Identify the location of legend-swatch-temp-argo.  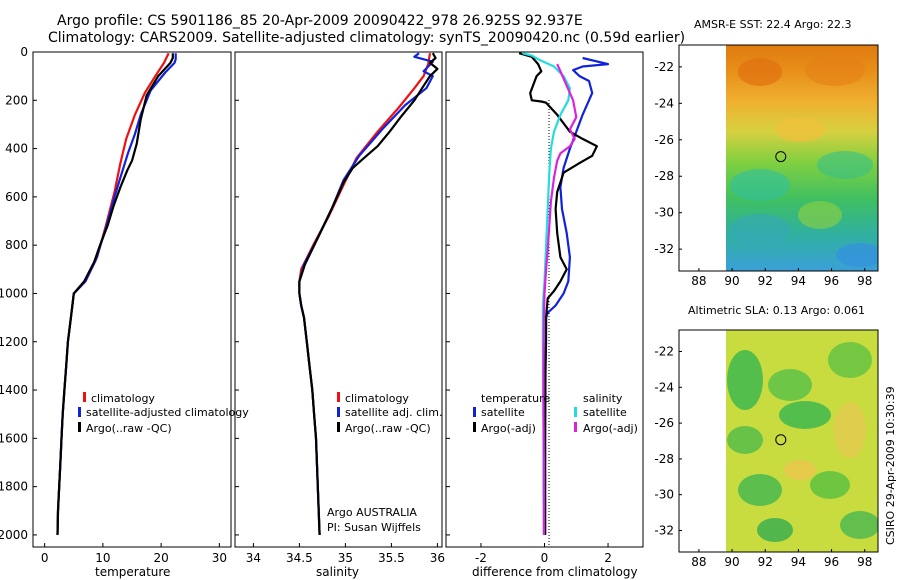
(474, 427).